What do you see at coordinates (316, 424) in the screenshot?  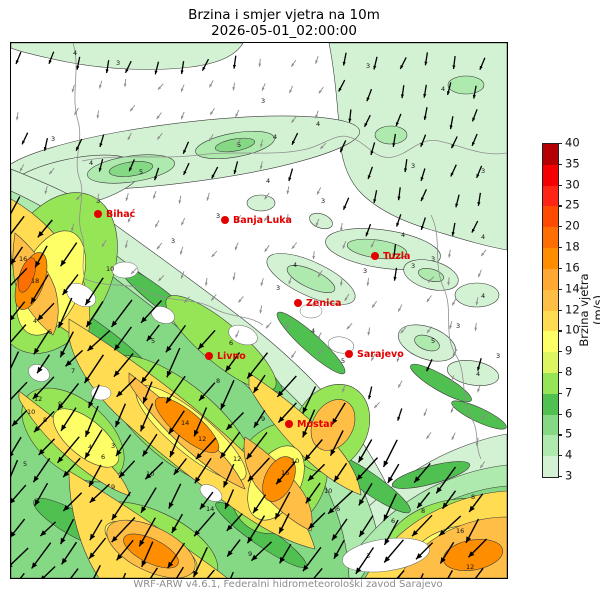 I see `city-label: Mostar` at bounding box center [316, 424].